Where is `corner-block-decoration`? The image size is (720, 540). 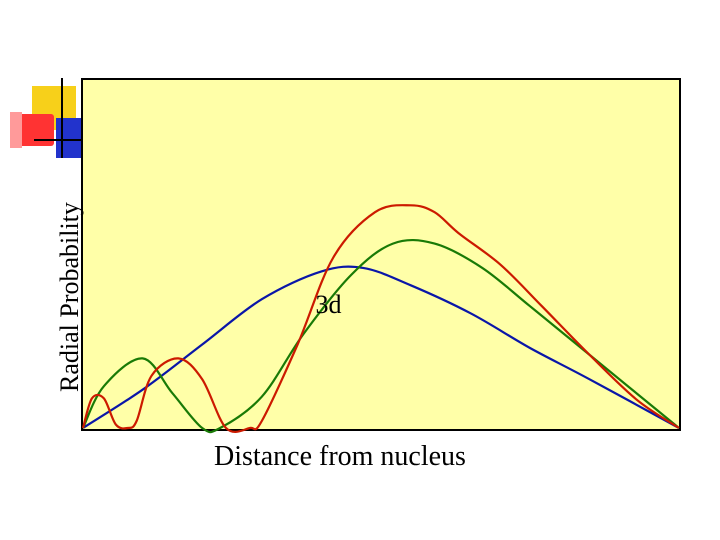 corner-block-decoration is located at coordinates (48, 118).